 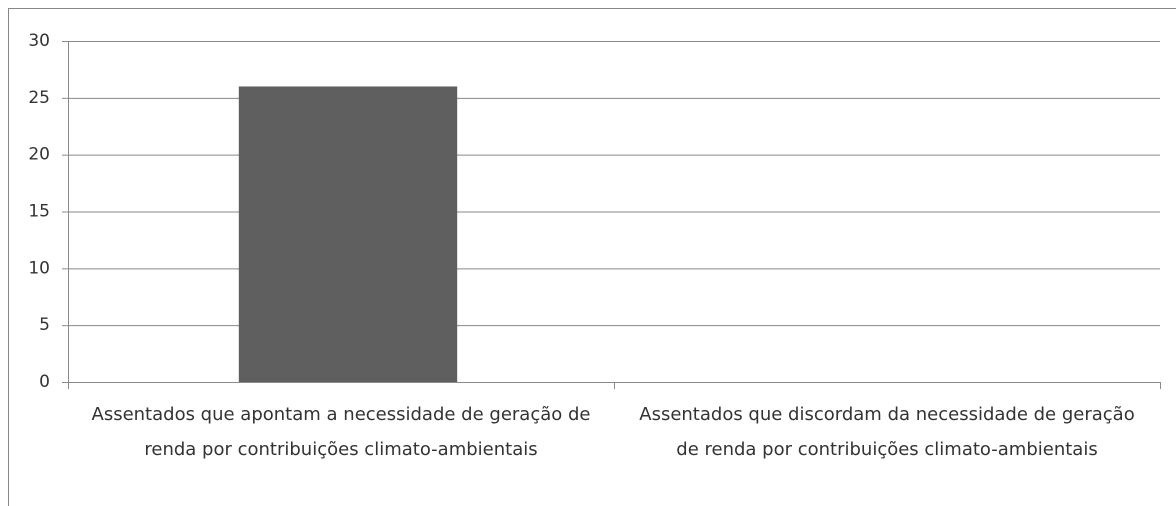 I want to click on y-tick-label: 10, so click(x=39, y=268).